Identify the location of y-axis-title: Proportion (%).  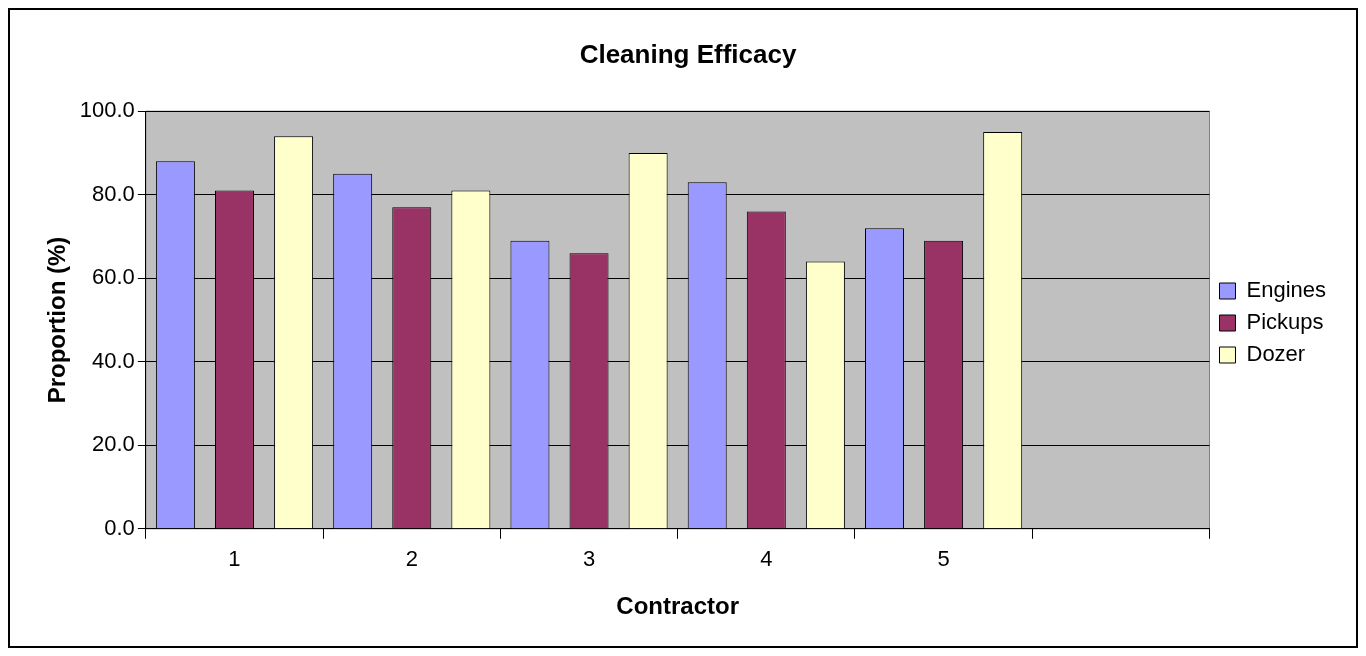
(57, 320).